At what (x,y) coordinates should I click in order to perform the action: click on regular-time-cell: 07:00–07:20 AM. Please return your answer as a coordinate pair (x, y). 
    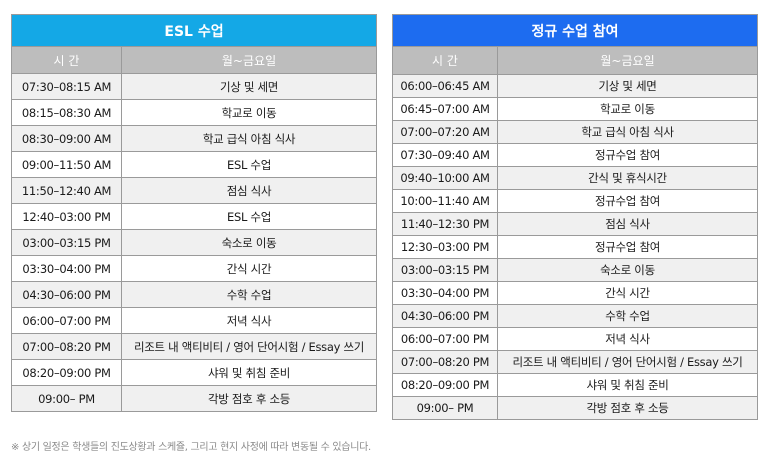
    Looking at the image, I should click on (445, 132).